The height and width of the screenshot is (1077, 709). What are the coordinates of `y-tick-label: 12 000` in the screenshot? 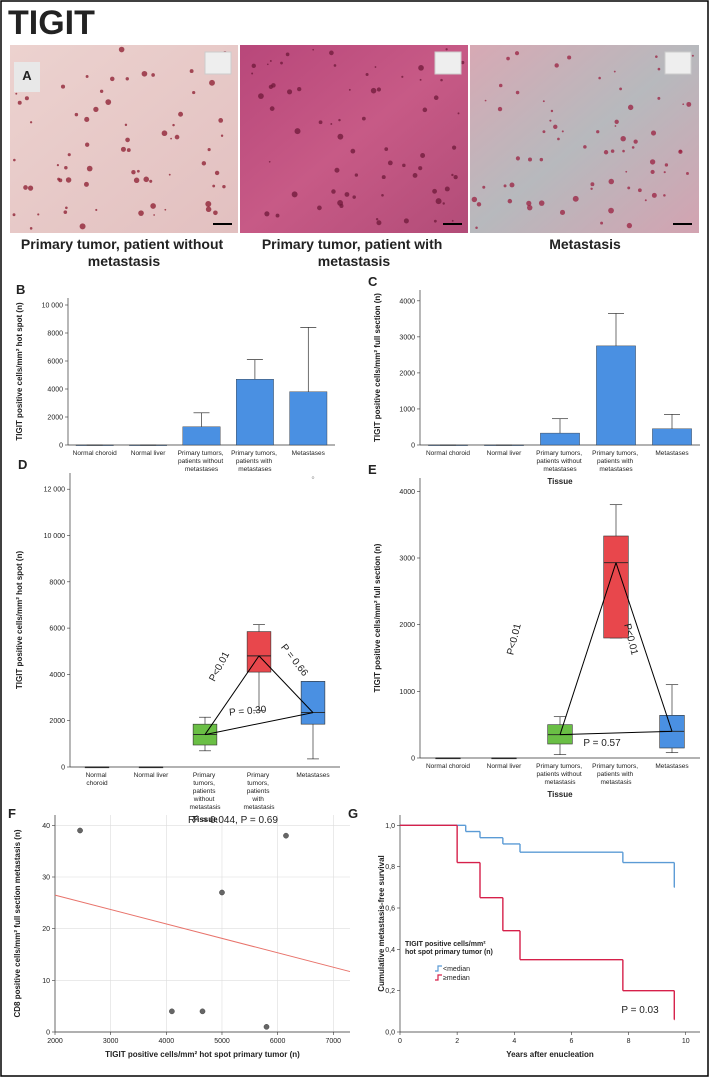 It's located at (55, 490).